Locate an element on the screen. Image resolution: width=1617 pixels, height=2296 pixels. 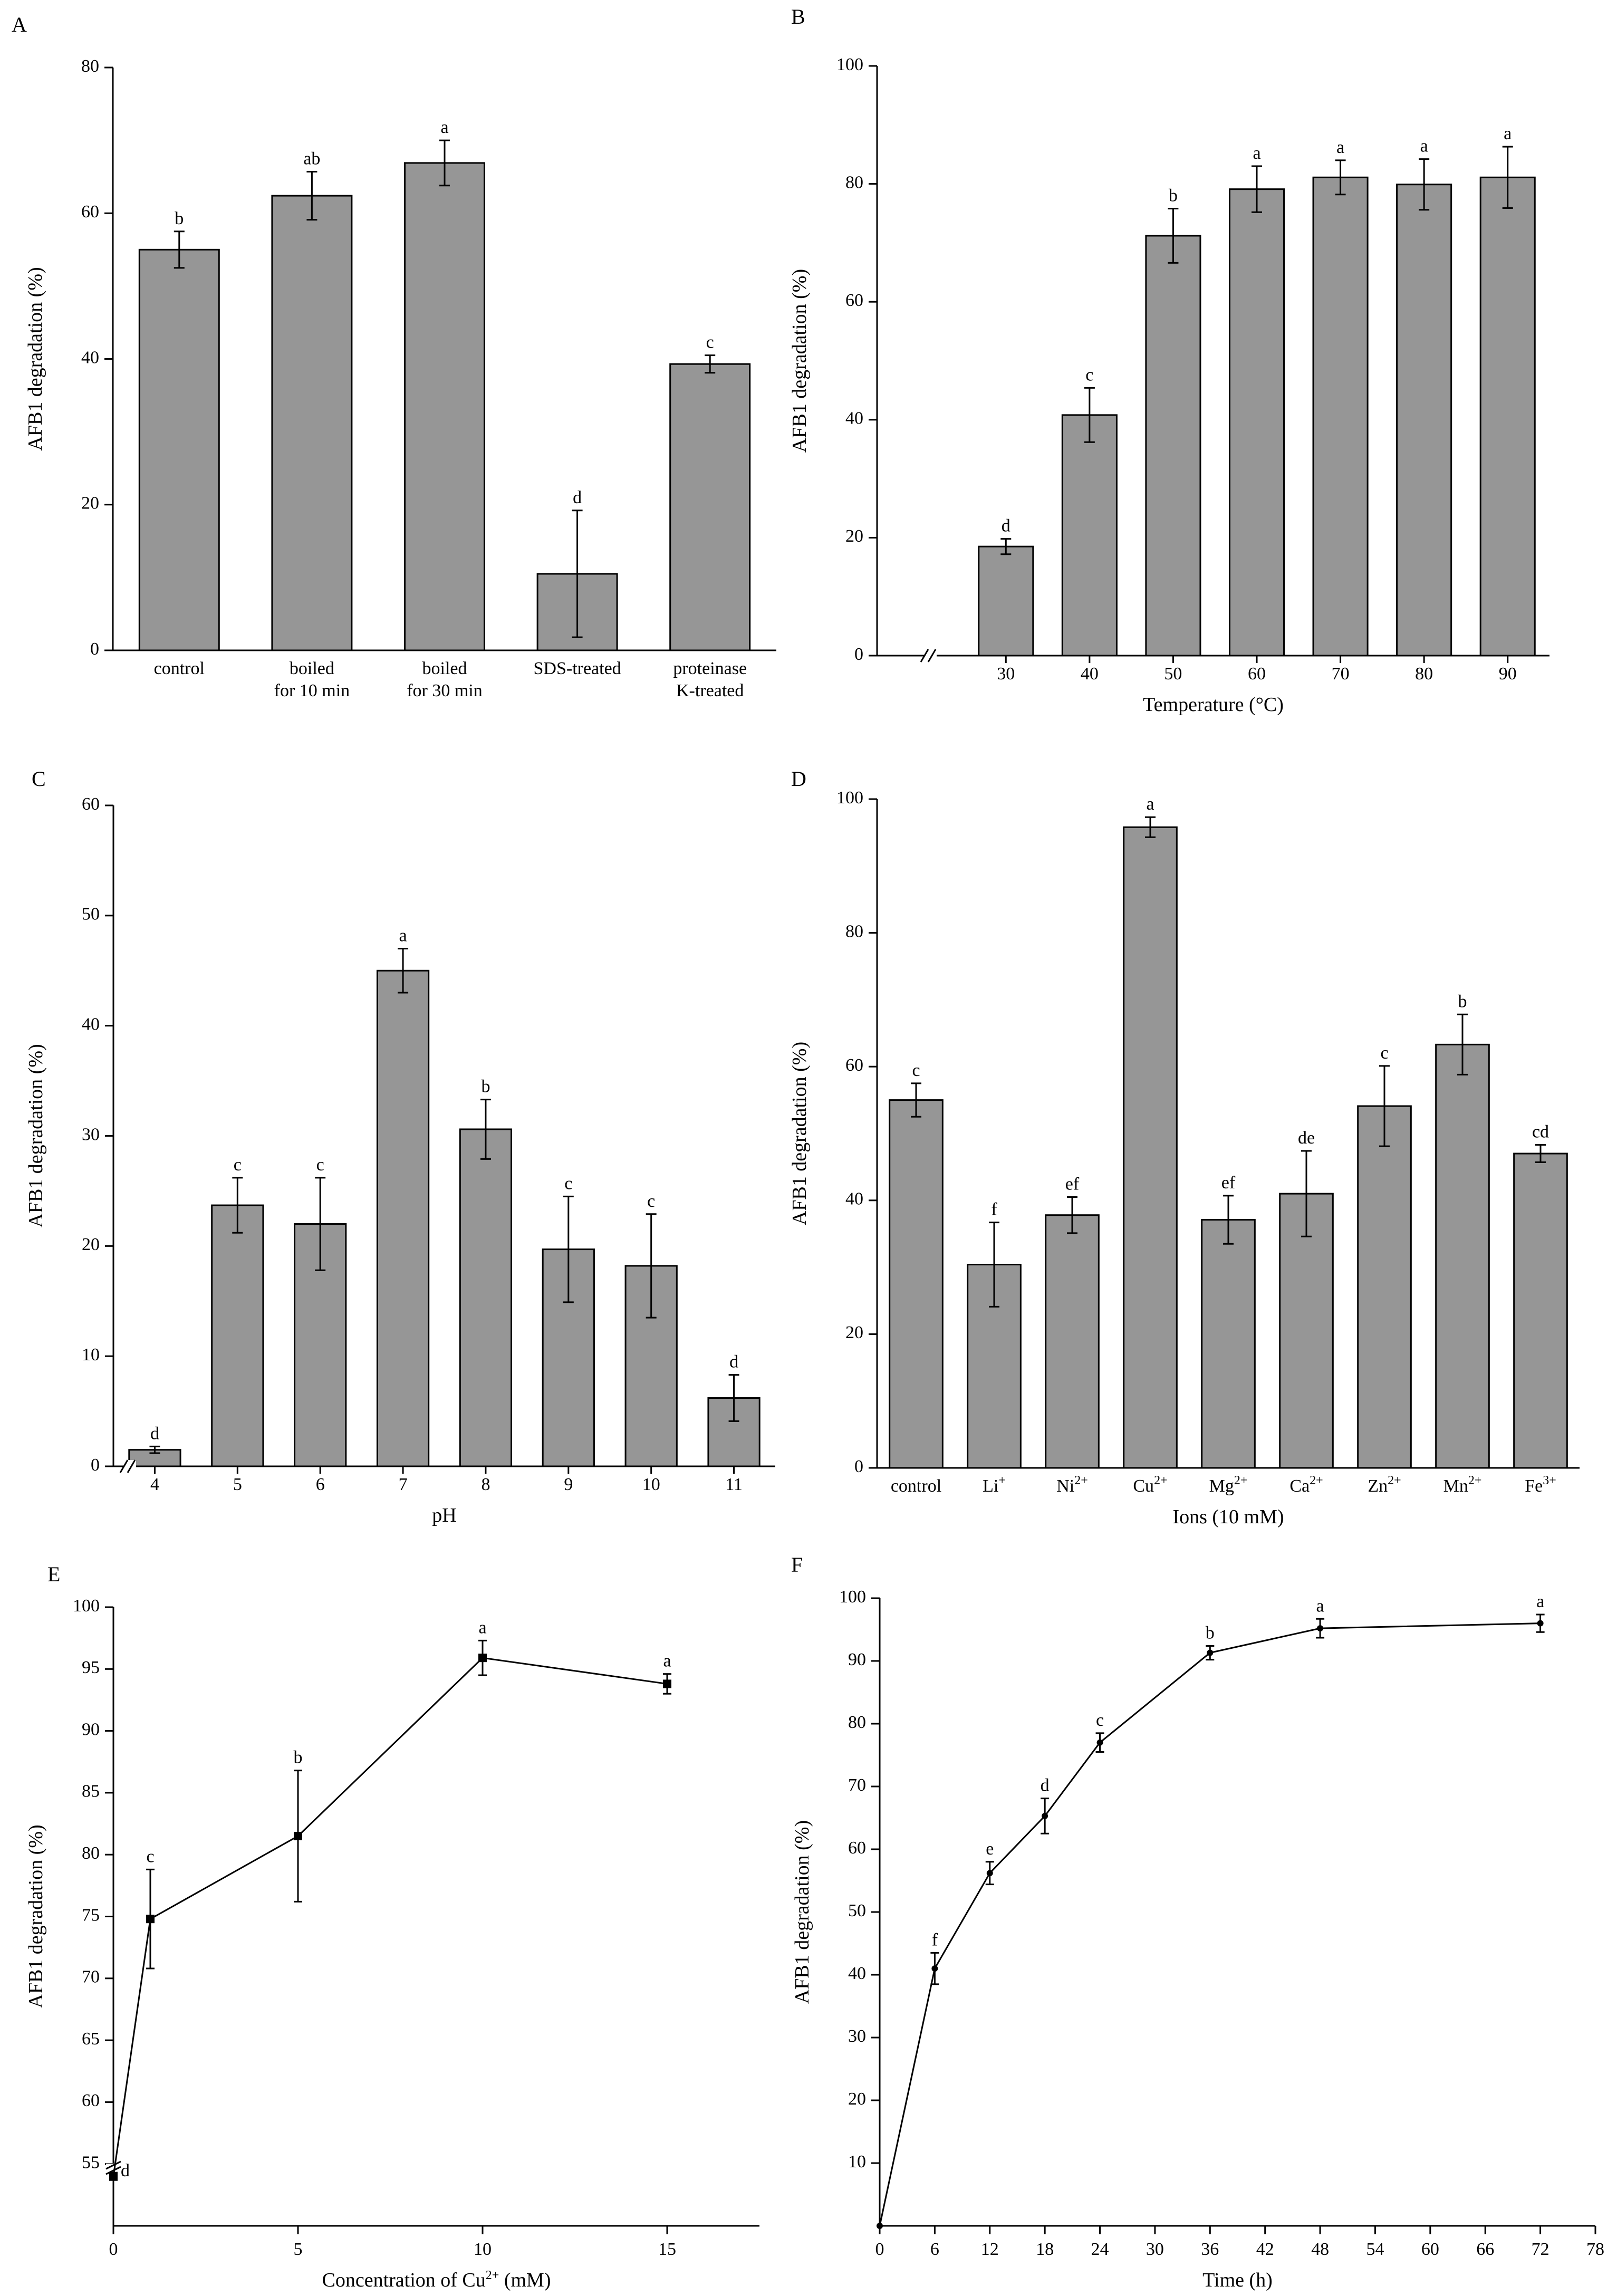
x-tick-label: 78 is located at coordinates (1595, 2249).